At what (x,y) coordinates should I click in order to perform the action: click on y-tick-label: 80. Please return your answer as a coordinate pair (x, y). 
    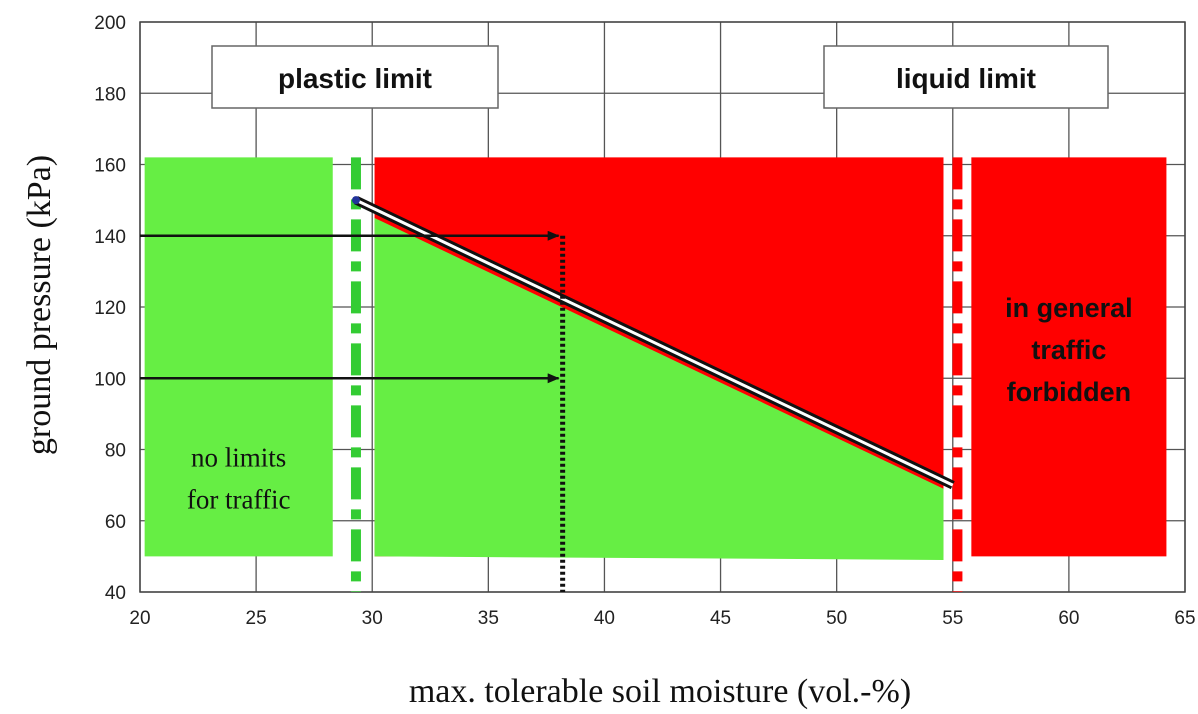
    Looking at the image, I should click on (115, 451).